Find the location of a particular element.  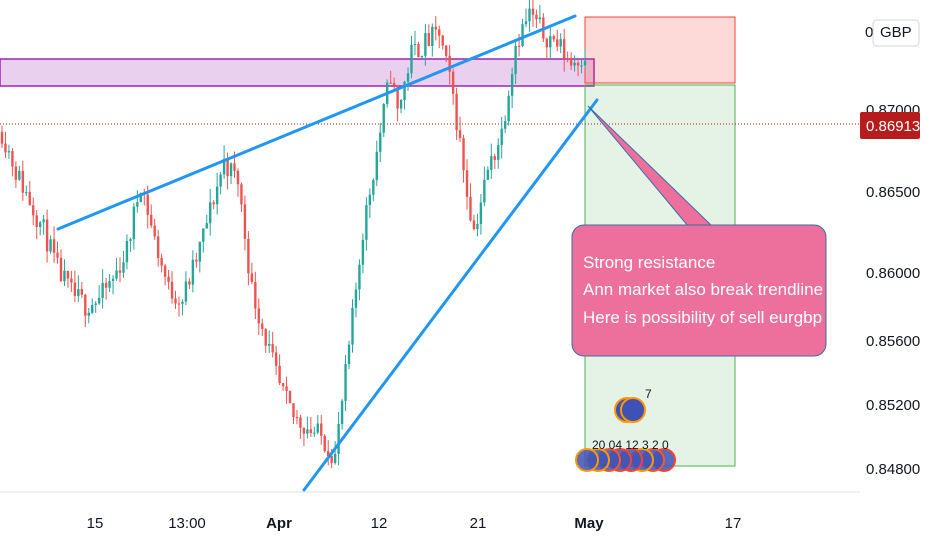

annotation-box is located at coordinates (699, 290).